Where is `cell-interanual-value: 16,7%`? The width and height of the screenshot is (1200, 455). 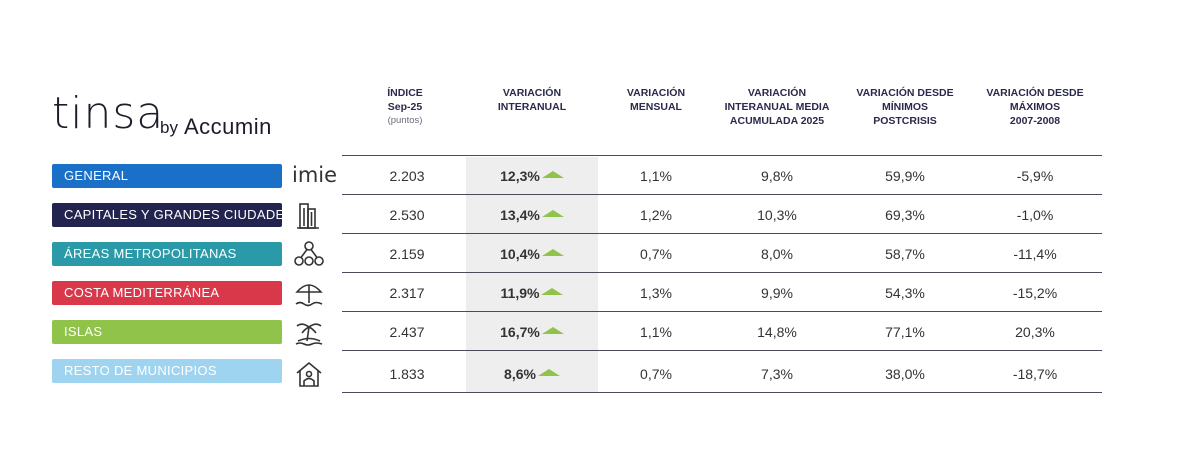
cell-interanual-value: 16,7% is located at coordinates (520, 332).